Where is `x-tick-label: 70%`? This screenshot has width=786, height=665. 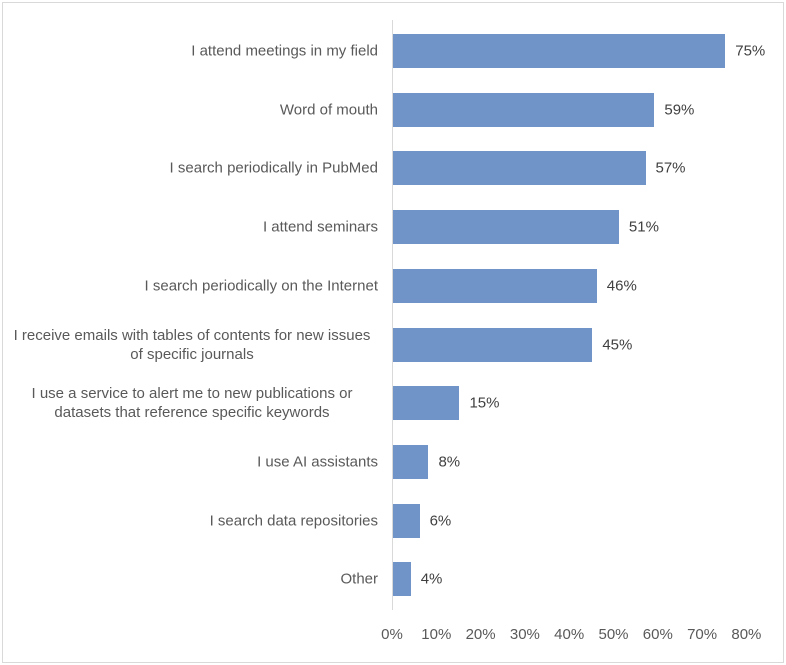
x-tick-label: 70% is located at coordinates (702, 634).